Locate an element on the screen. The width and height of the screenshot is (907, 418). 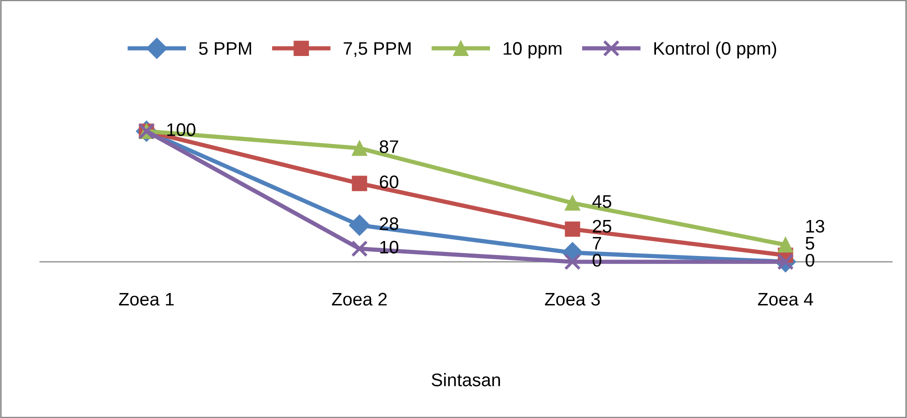
x-tick-label: Zoea 4 is located at coordinates (786, 299).